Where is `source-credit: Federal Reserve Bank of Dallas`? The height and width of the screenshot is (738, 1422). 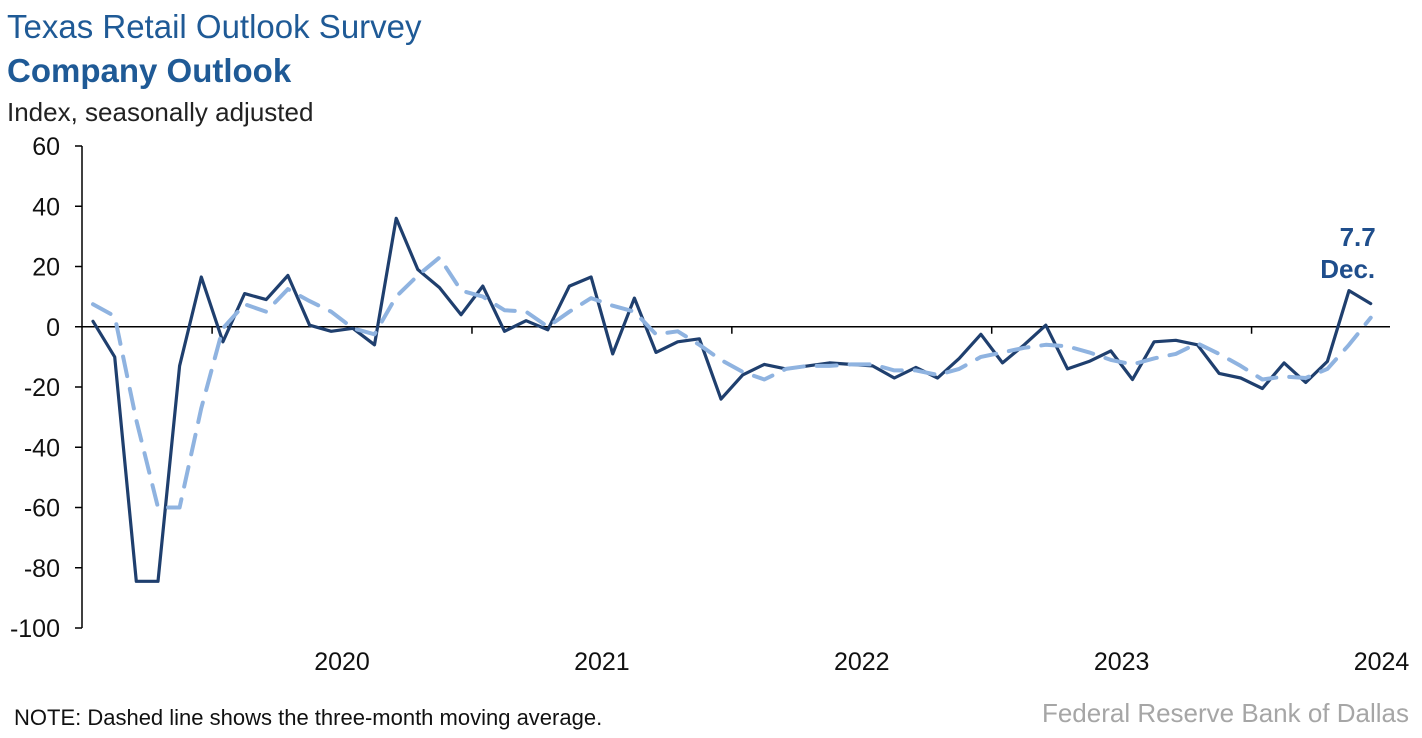
source-credit: Federal Reserve Bank of Dallas is located at coordinates (1225, 713).